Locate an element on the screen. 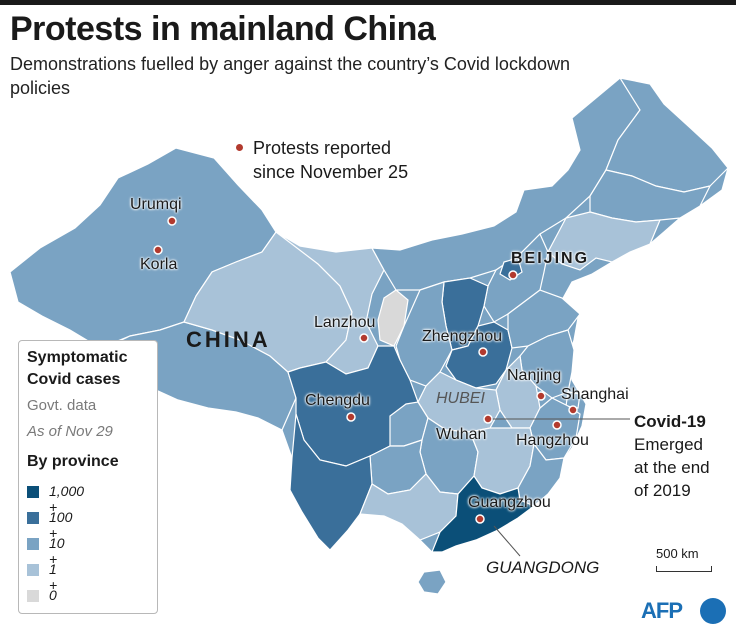 The image size is (736, 634). protest-note-line2: since November 25 is located at coordinates (331, 172).